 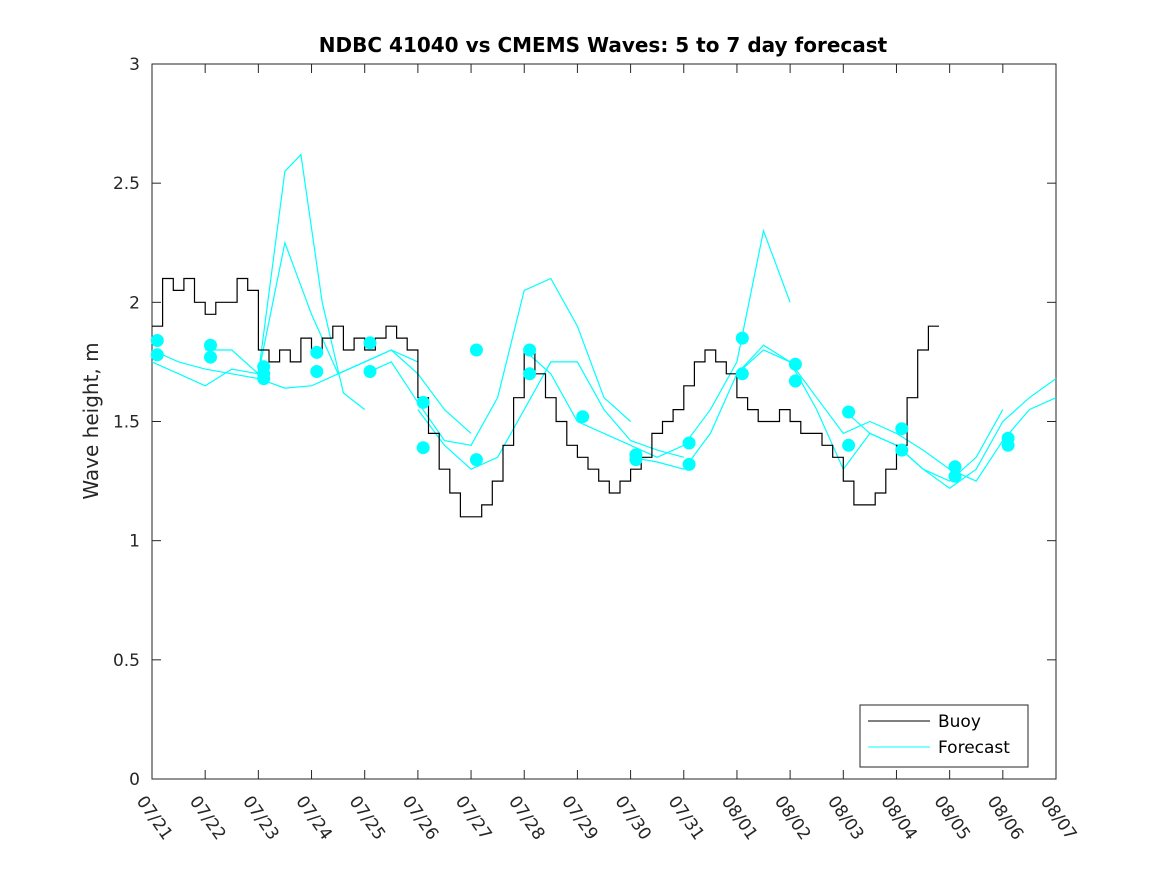 What do you see at coordinates (134, 780) in the screenshot?
I see `y-tick-label: 0` at bounding box center [134, 780].